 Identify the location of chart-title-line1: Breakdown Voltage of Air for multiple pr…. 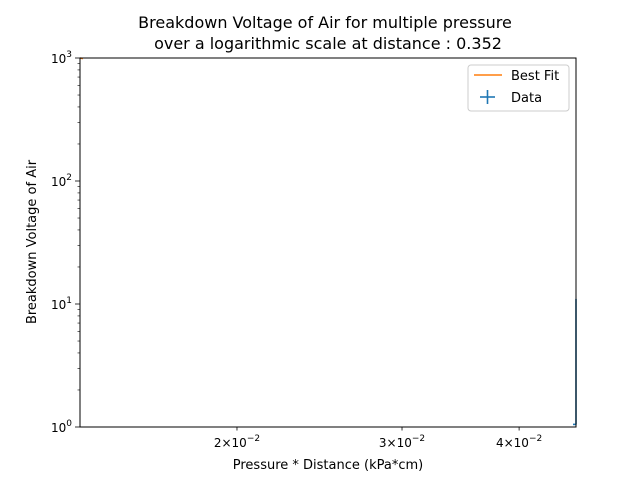
(325, 22).